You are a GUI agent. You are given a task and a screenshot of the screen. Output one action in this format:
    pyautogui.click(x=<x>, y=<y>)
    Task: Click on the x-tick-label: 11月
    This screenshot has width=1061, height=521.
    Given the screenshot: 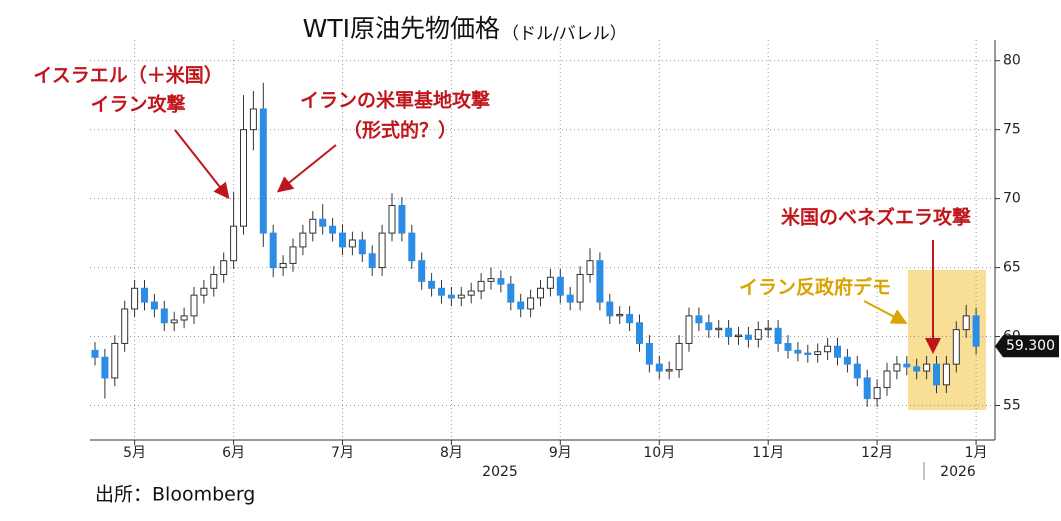 What is the action you would take?
    pyautogui.click(x=768, y=453)
    